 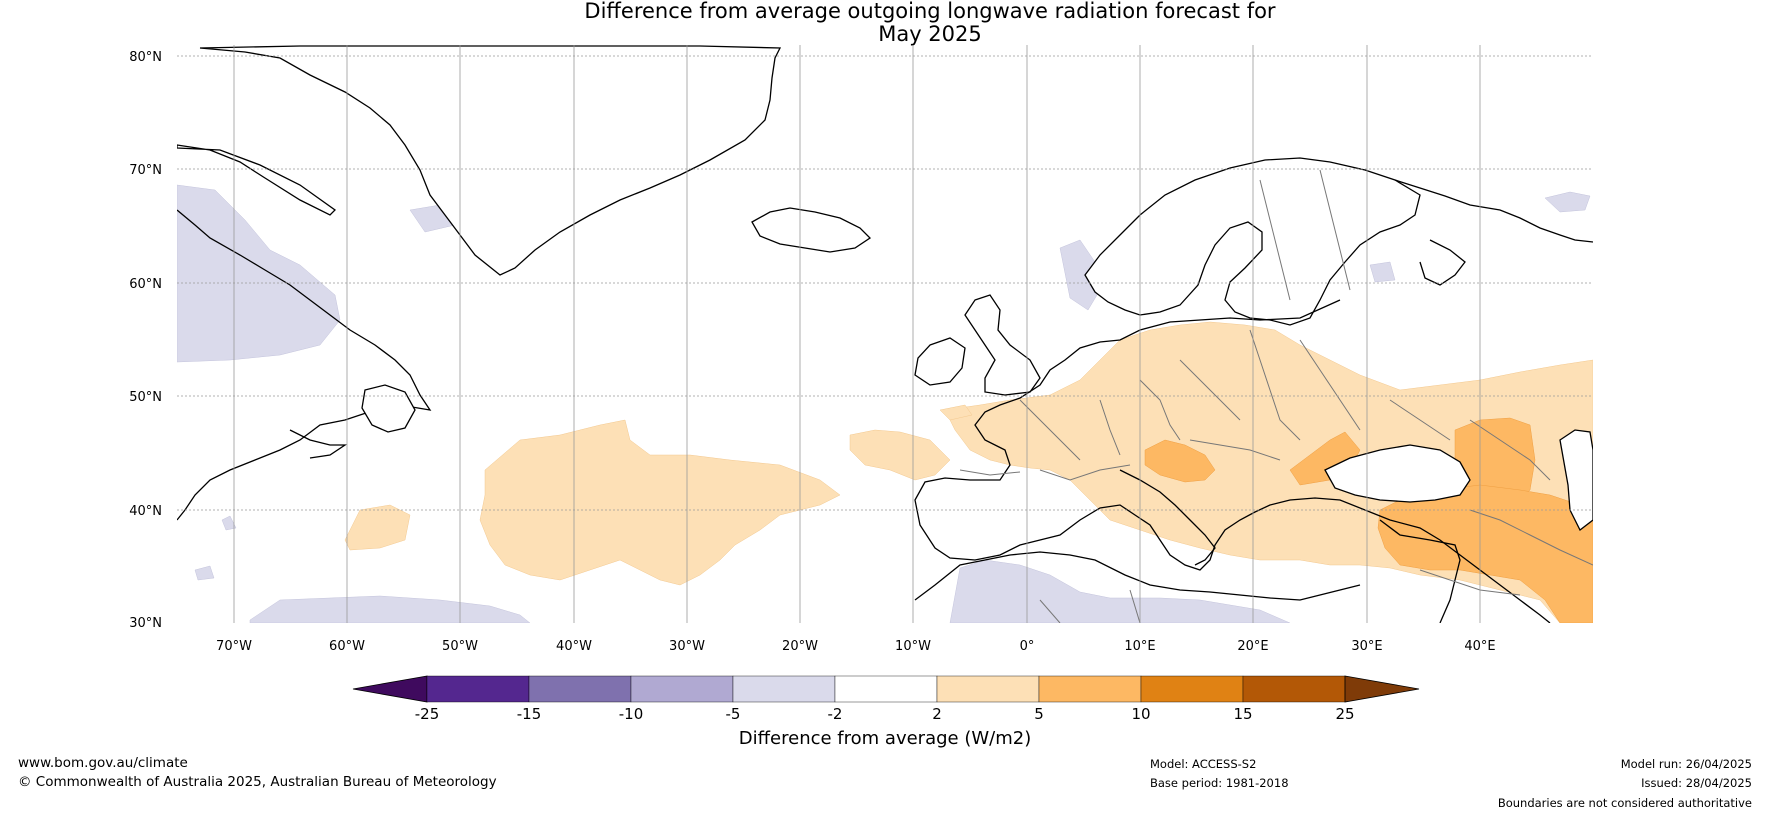 What do you see at coordinates (145, 284) in the screenshot?
I see `lat-label: 60°N` at bounding box center [145, 284].